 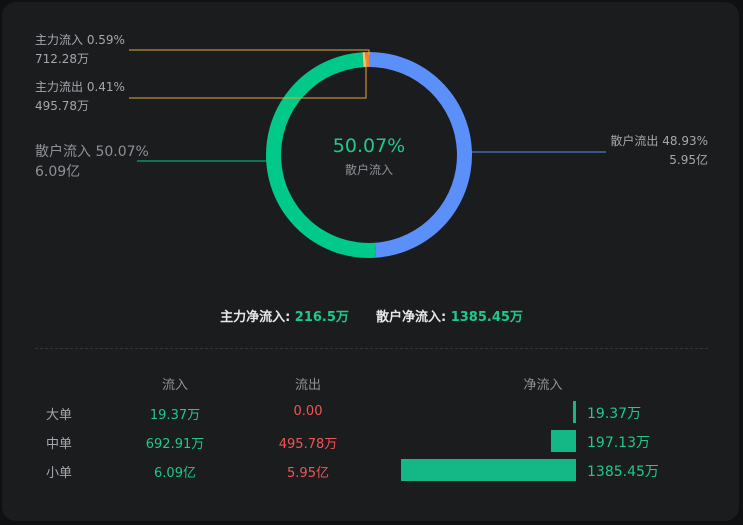 What do you see at coordinates (486, 317) in the screenshot?
I see `retail-net-value: 1385.45万` at bounding box center [486, 317].